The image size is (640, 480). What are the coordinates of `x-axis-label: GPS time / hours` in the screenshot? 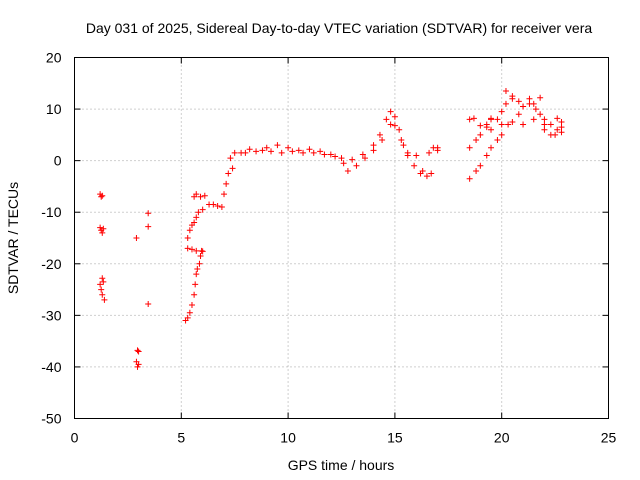 It's located at (341, 465).